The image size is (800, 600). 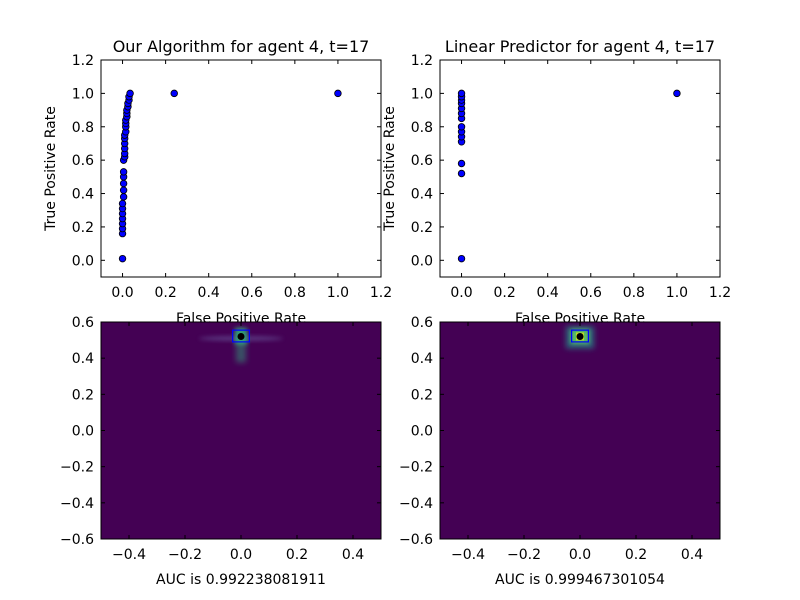 I want to click on x-ticks-4: −0.4 −0.2 0.0 0.2 0.4, so click(x=577, y=442).